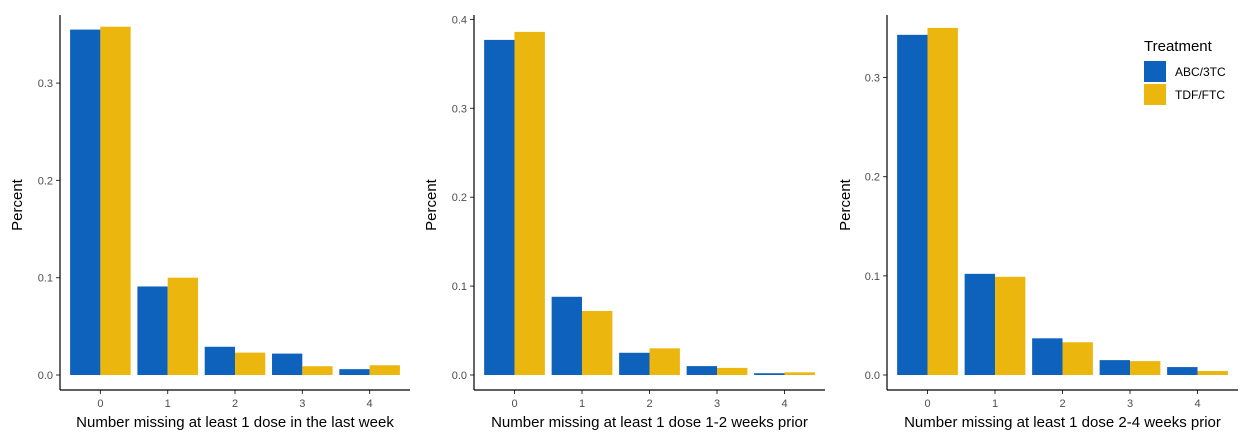  I want to click on panel-3-y-tick-label: 0.1, so click(872, 277).